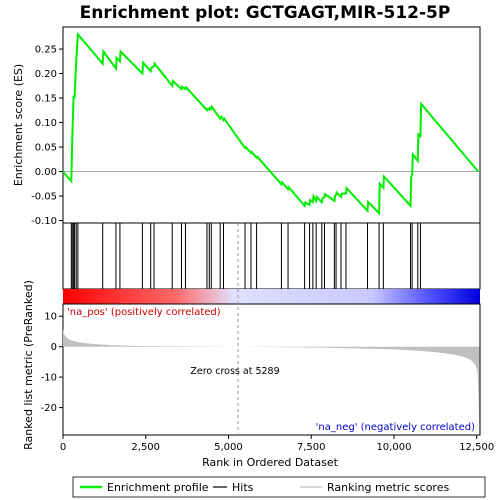 The image size is (500, 500). I want to click on es-y-tick-label: 0.10, so click(46, 123).